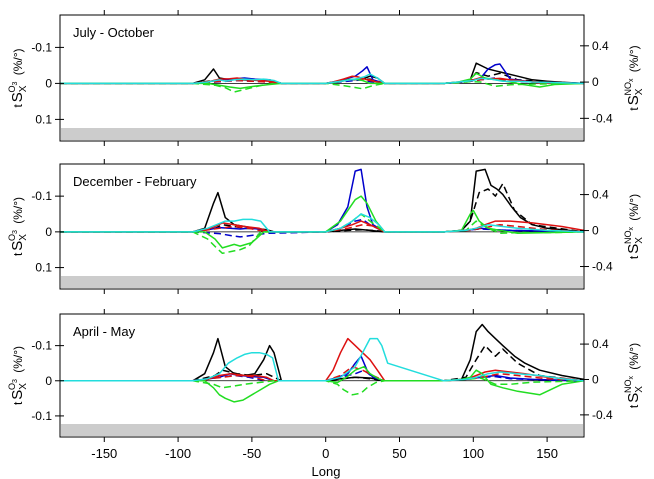 This screenshot has width=654, height=479. What do you see at coordinates (114, 32) in the screenshot?
I see `panel-title: July - October` at bounding box center [114, 32].